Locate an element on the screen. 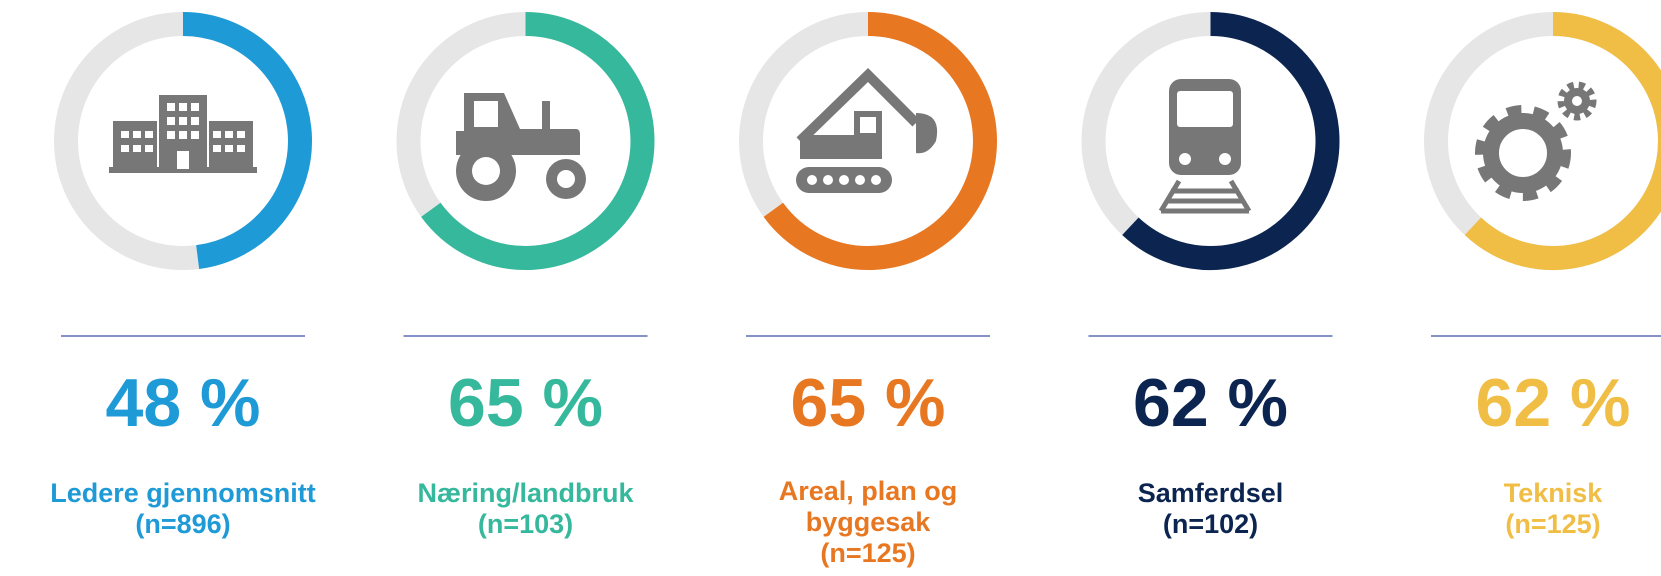  category-label: Ledere gjennomsnitt is located at coordinates (183, 493).